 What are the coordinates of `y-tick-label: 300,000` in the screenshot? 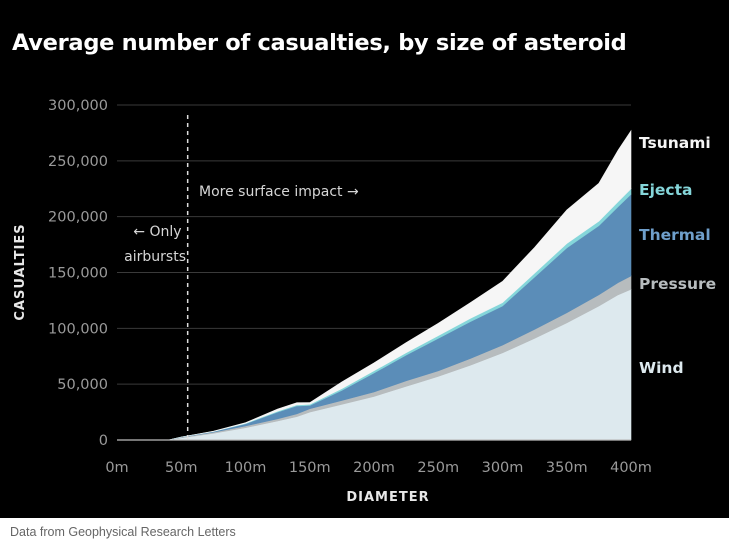 It's located at (78, 106).